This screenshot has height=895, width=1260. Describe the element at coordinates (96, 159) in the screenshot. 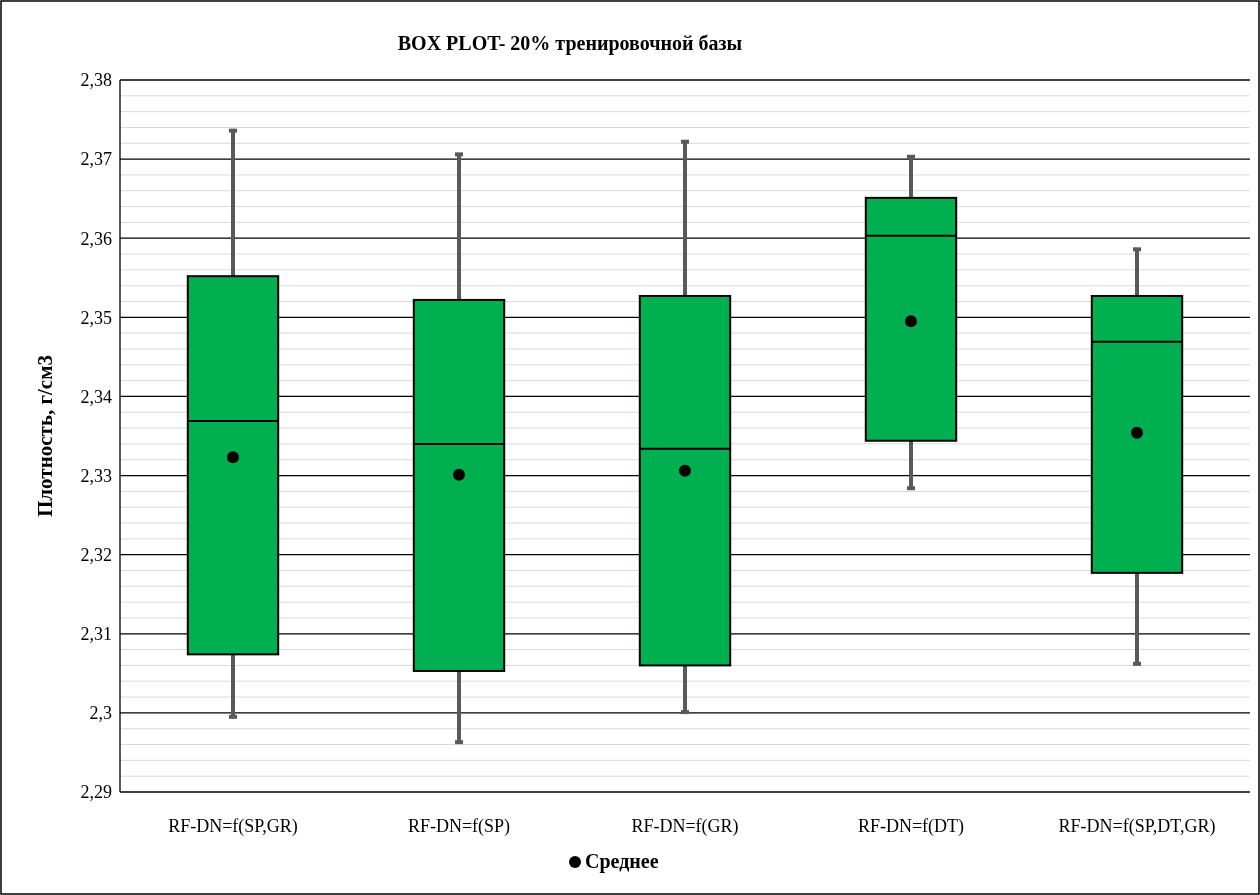

I see `y-tick-label: 2,37` at that location.